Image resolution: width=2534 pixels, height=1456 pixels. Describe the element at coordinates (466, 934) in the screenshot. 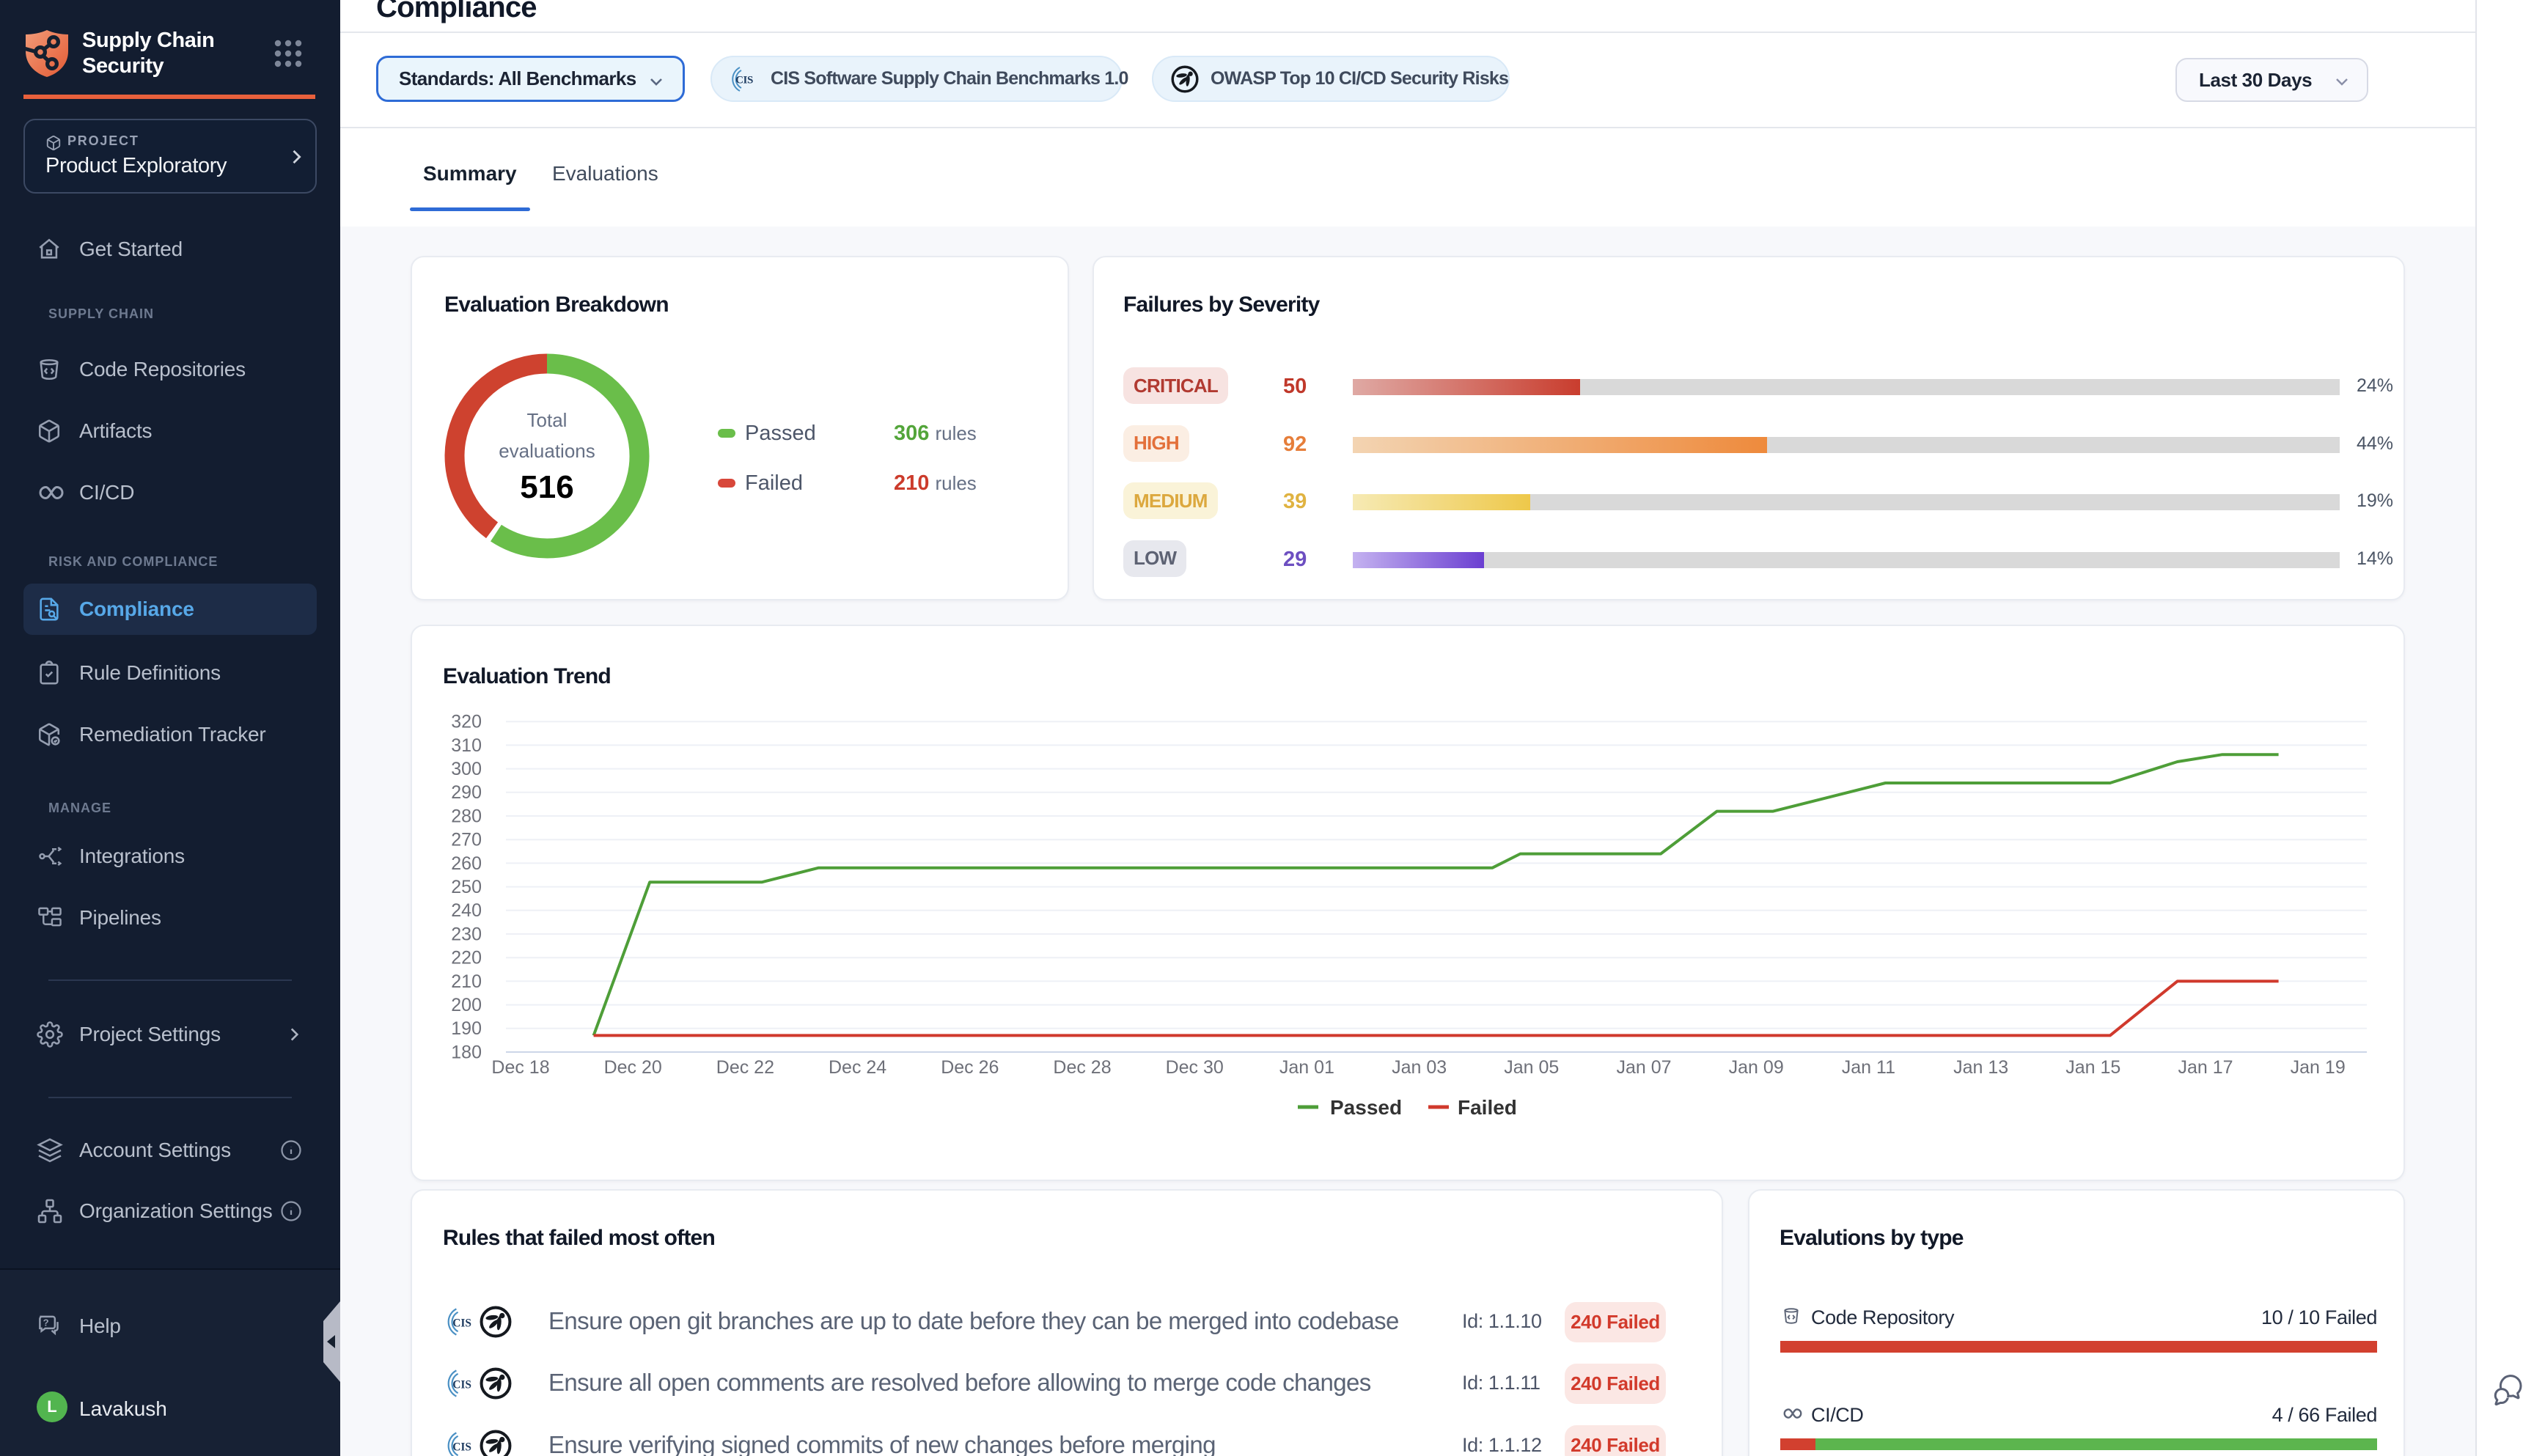

I see `svg-text: 230` at that location.